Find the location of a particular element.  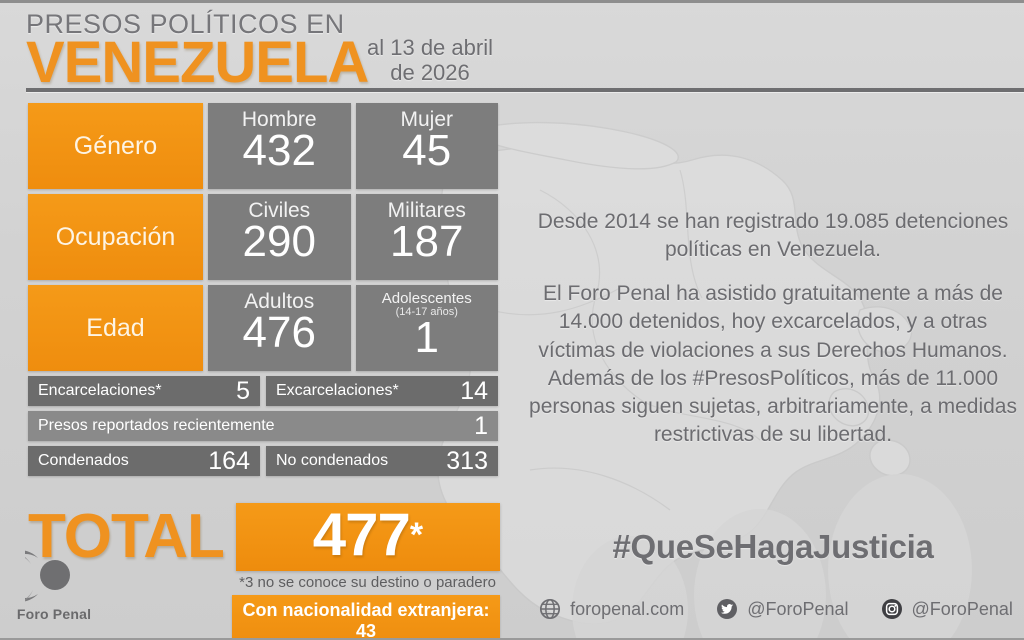

total-line: TOTAL 477 * is located at coordinates (264, 537).